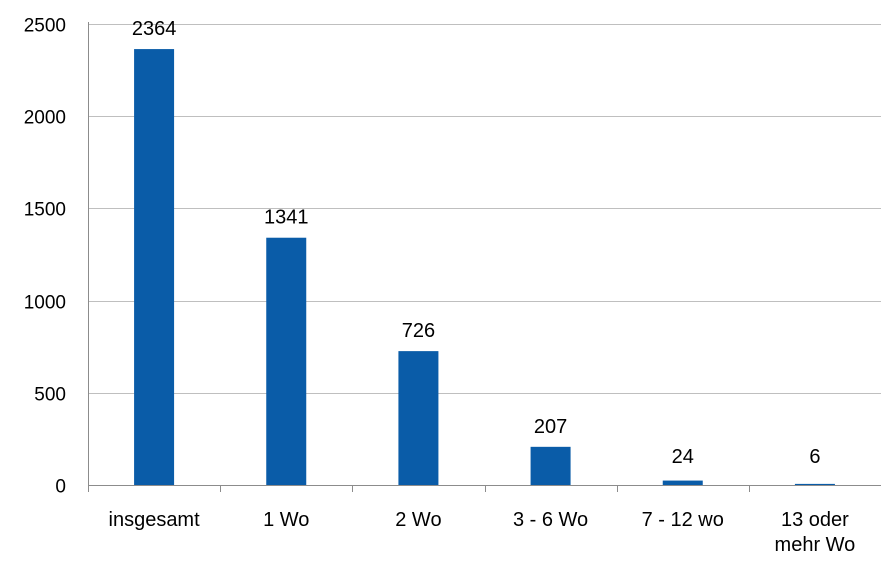 This screenshot has width=881, height=566. What do you see at coordinates (814, 457) in the screenshot?
I see `data-label: 6` at bounding box center [814, 457].